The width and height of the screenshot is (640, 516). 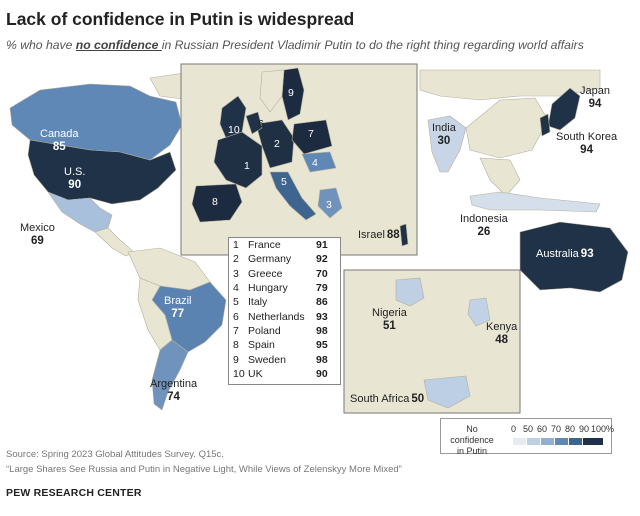 What do you see at coordinates (75, 178) in the screenshot?
I see `label-us: U.S. 90` at bounding box center [75, 178].